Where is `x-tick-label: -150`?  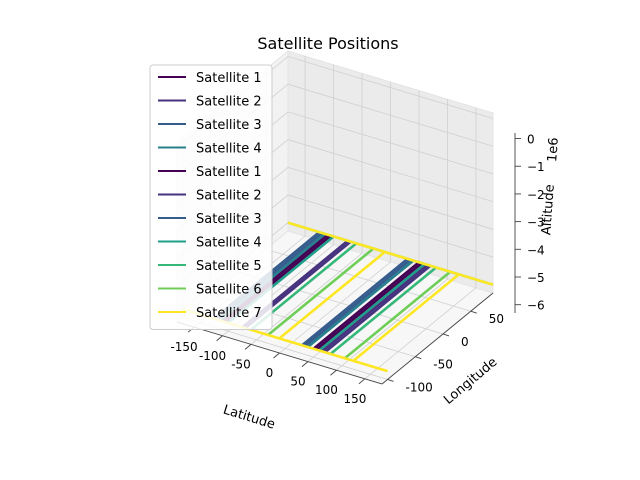 x-tick-label: -150 is located at coordinates (183, 347).